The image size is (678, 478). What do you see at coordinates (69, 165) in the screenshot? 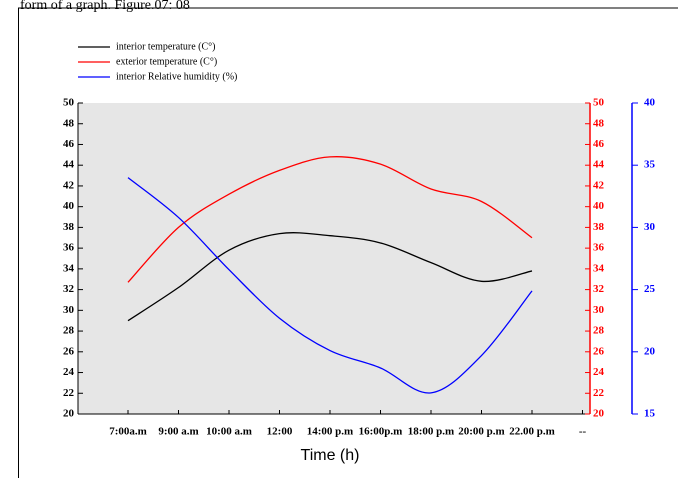
I see `y-tick-label: 44` at bounding box center [69, 165].